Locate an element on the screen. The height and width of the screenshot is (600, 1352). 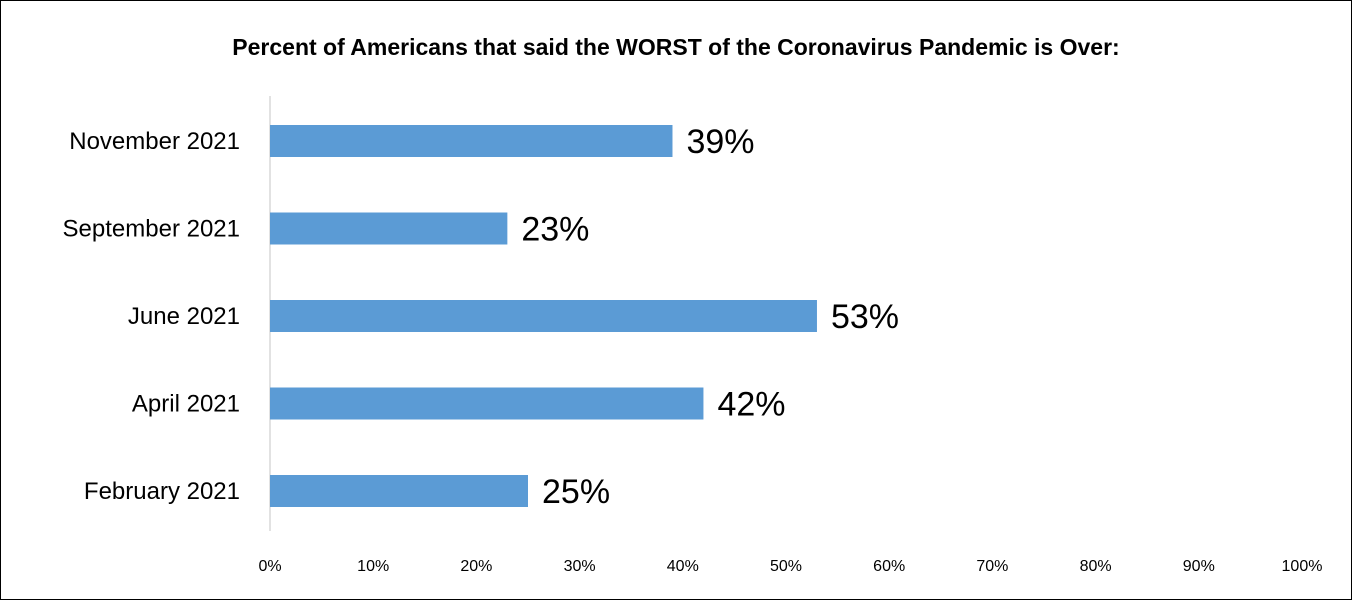
category-label: June 2021 is located at coordinates (184, 316).